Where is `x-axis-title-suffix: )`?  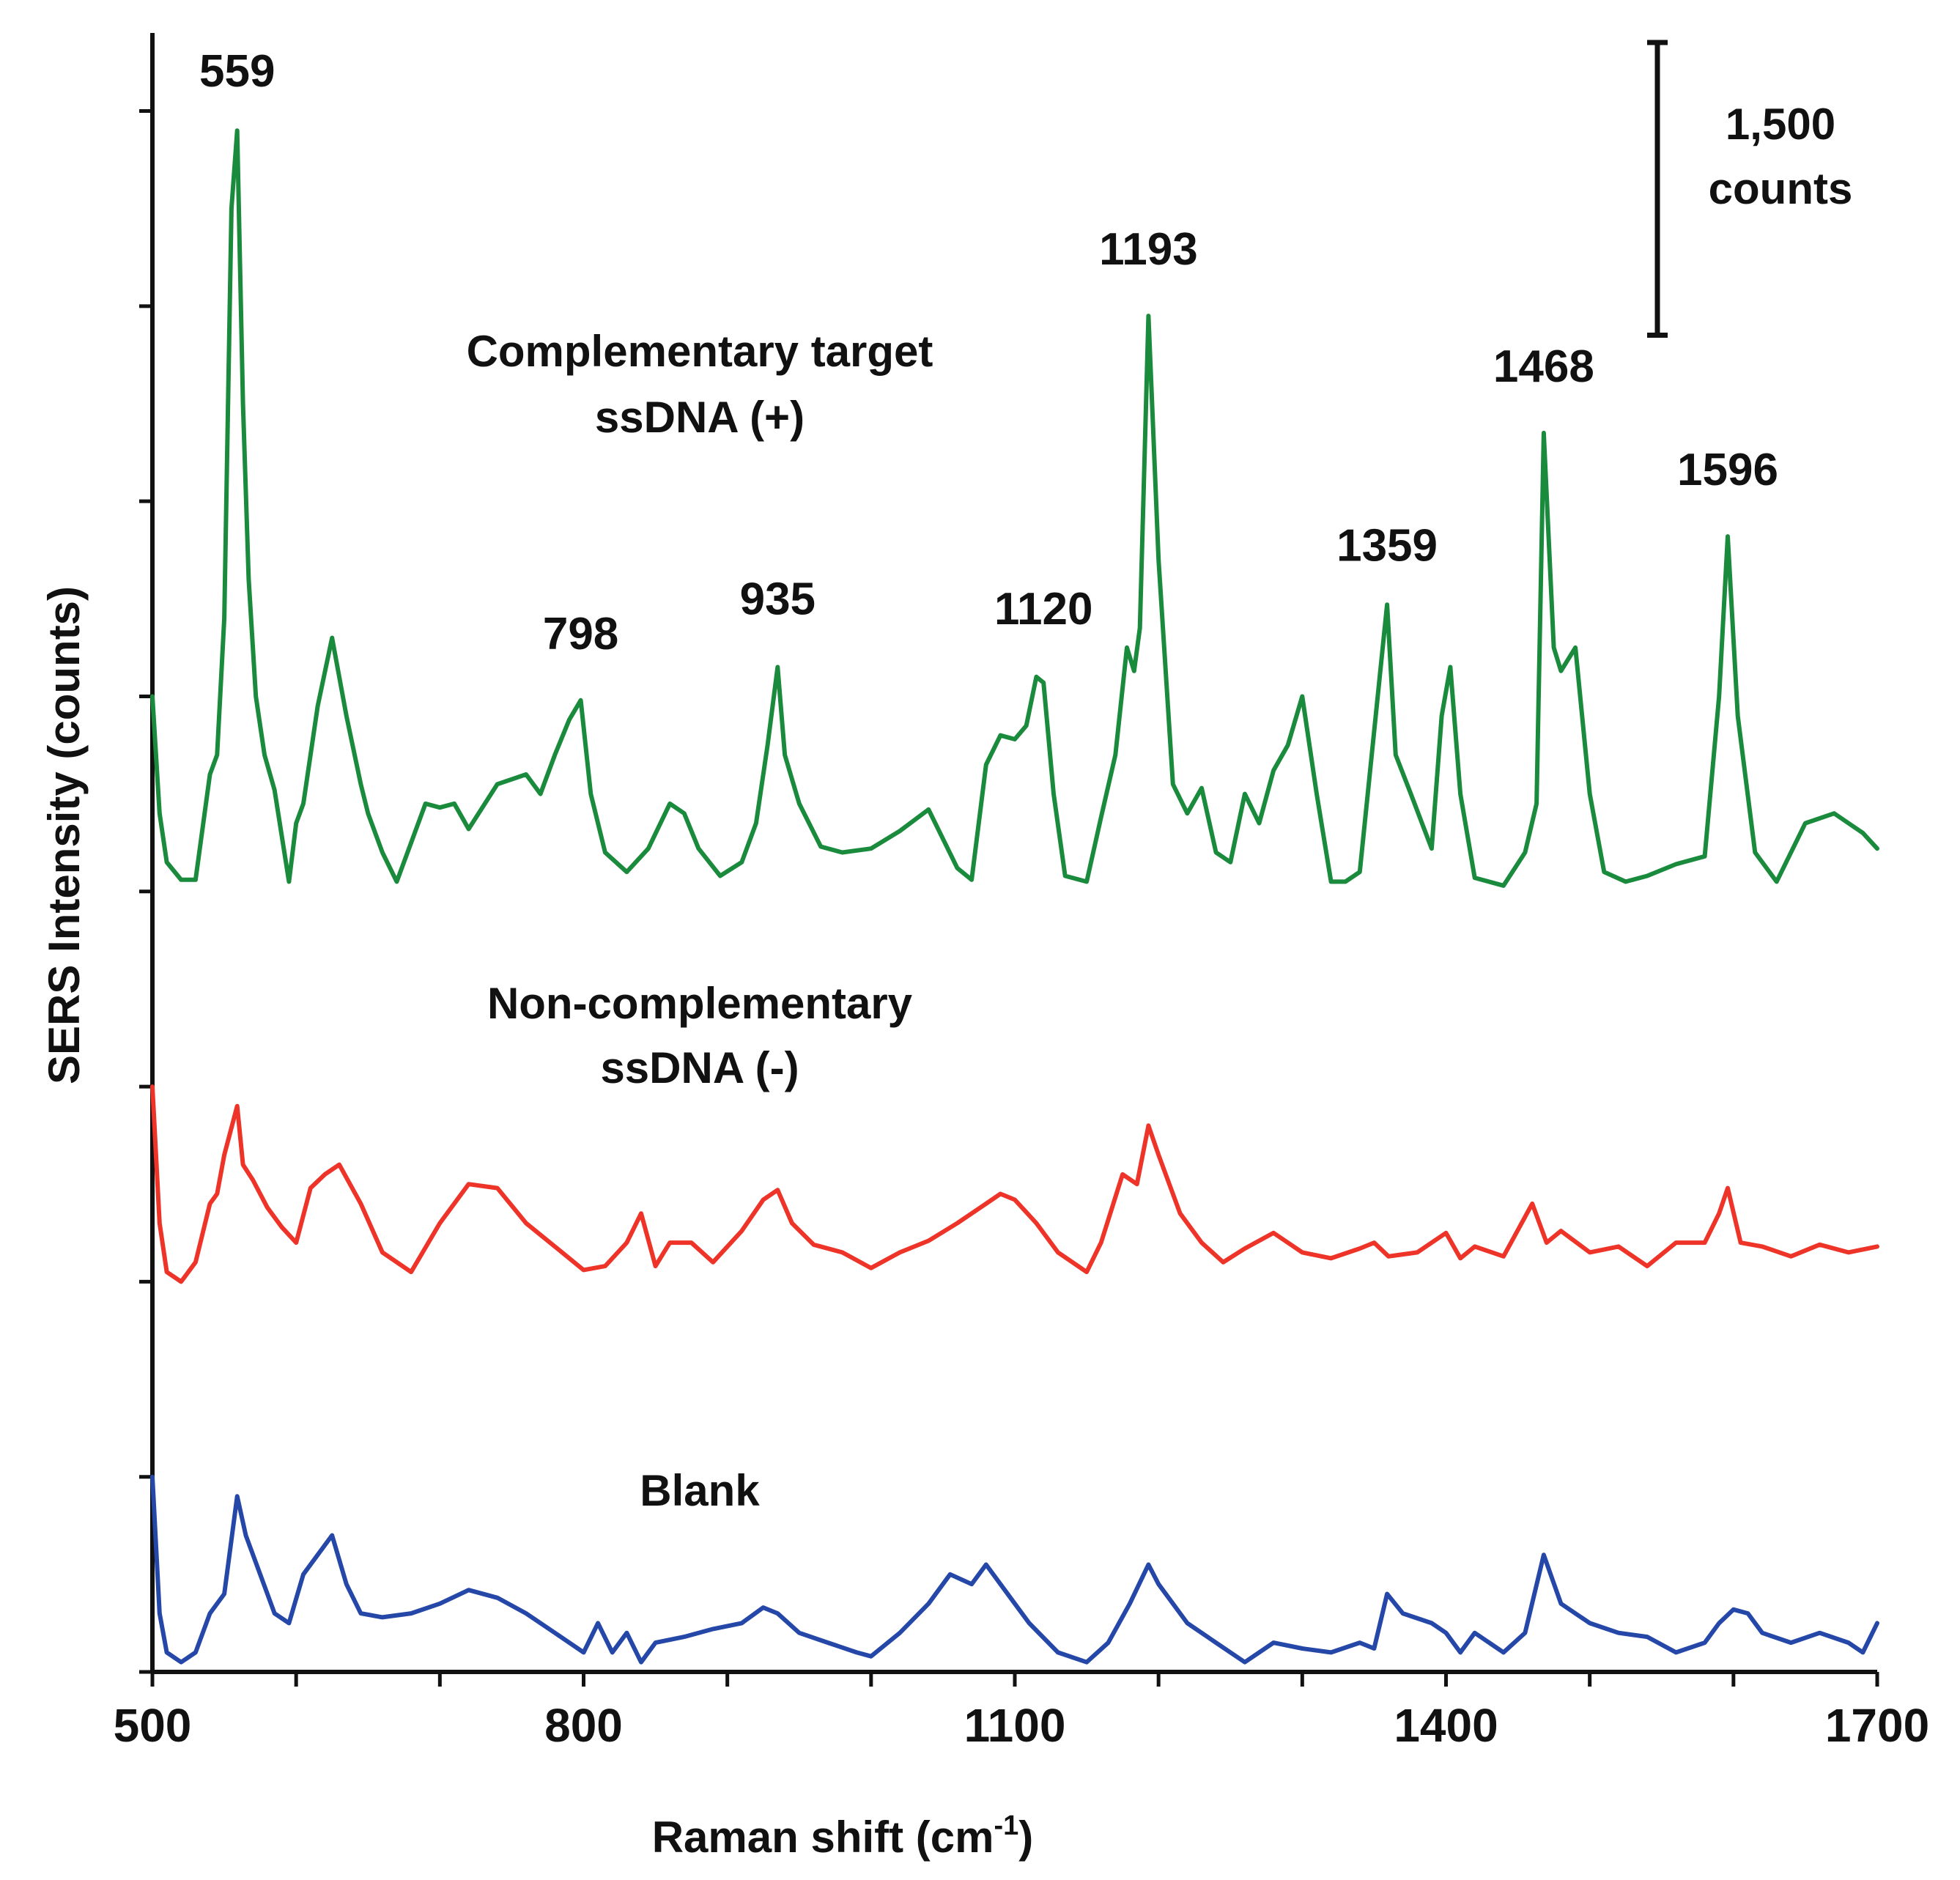 x-axis-title-suffix: ) is located at coordinates (1026, 1838).